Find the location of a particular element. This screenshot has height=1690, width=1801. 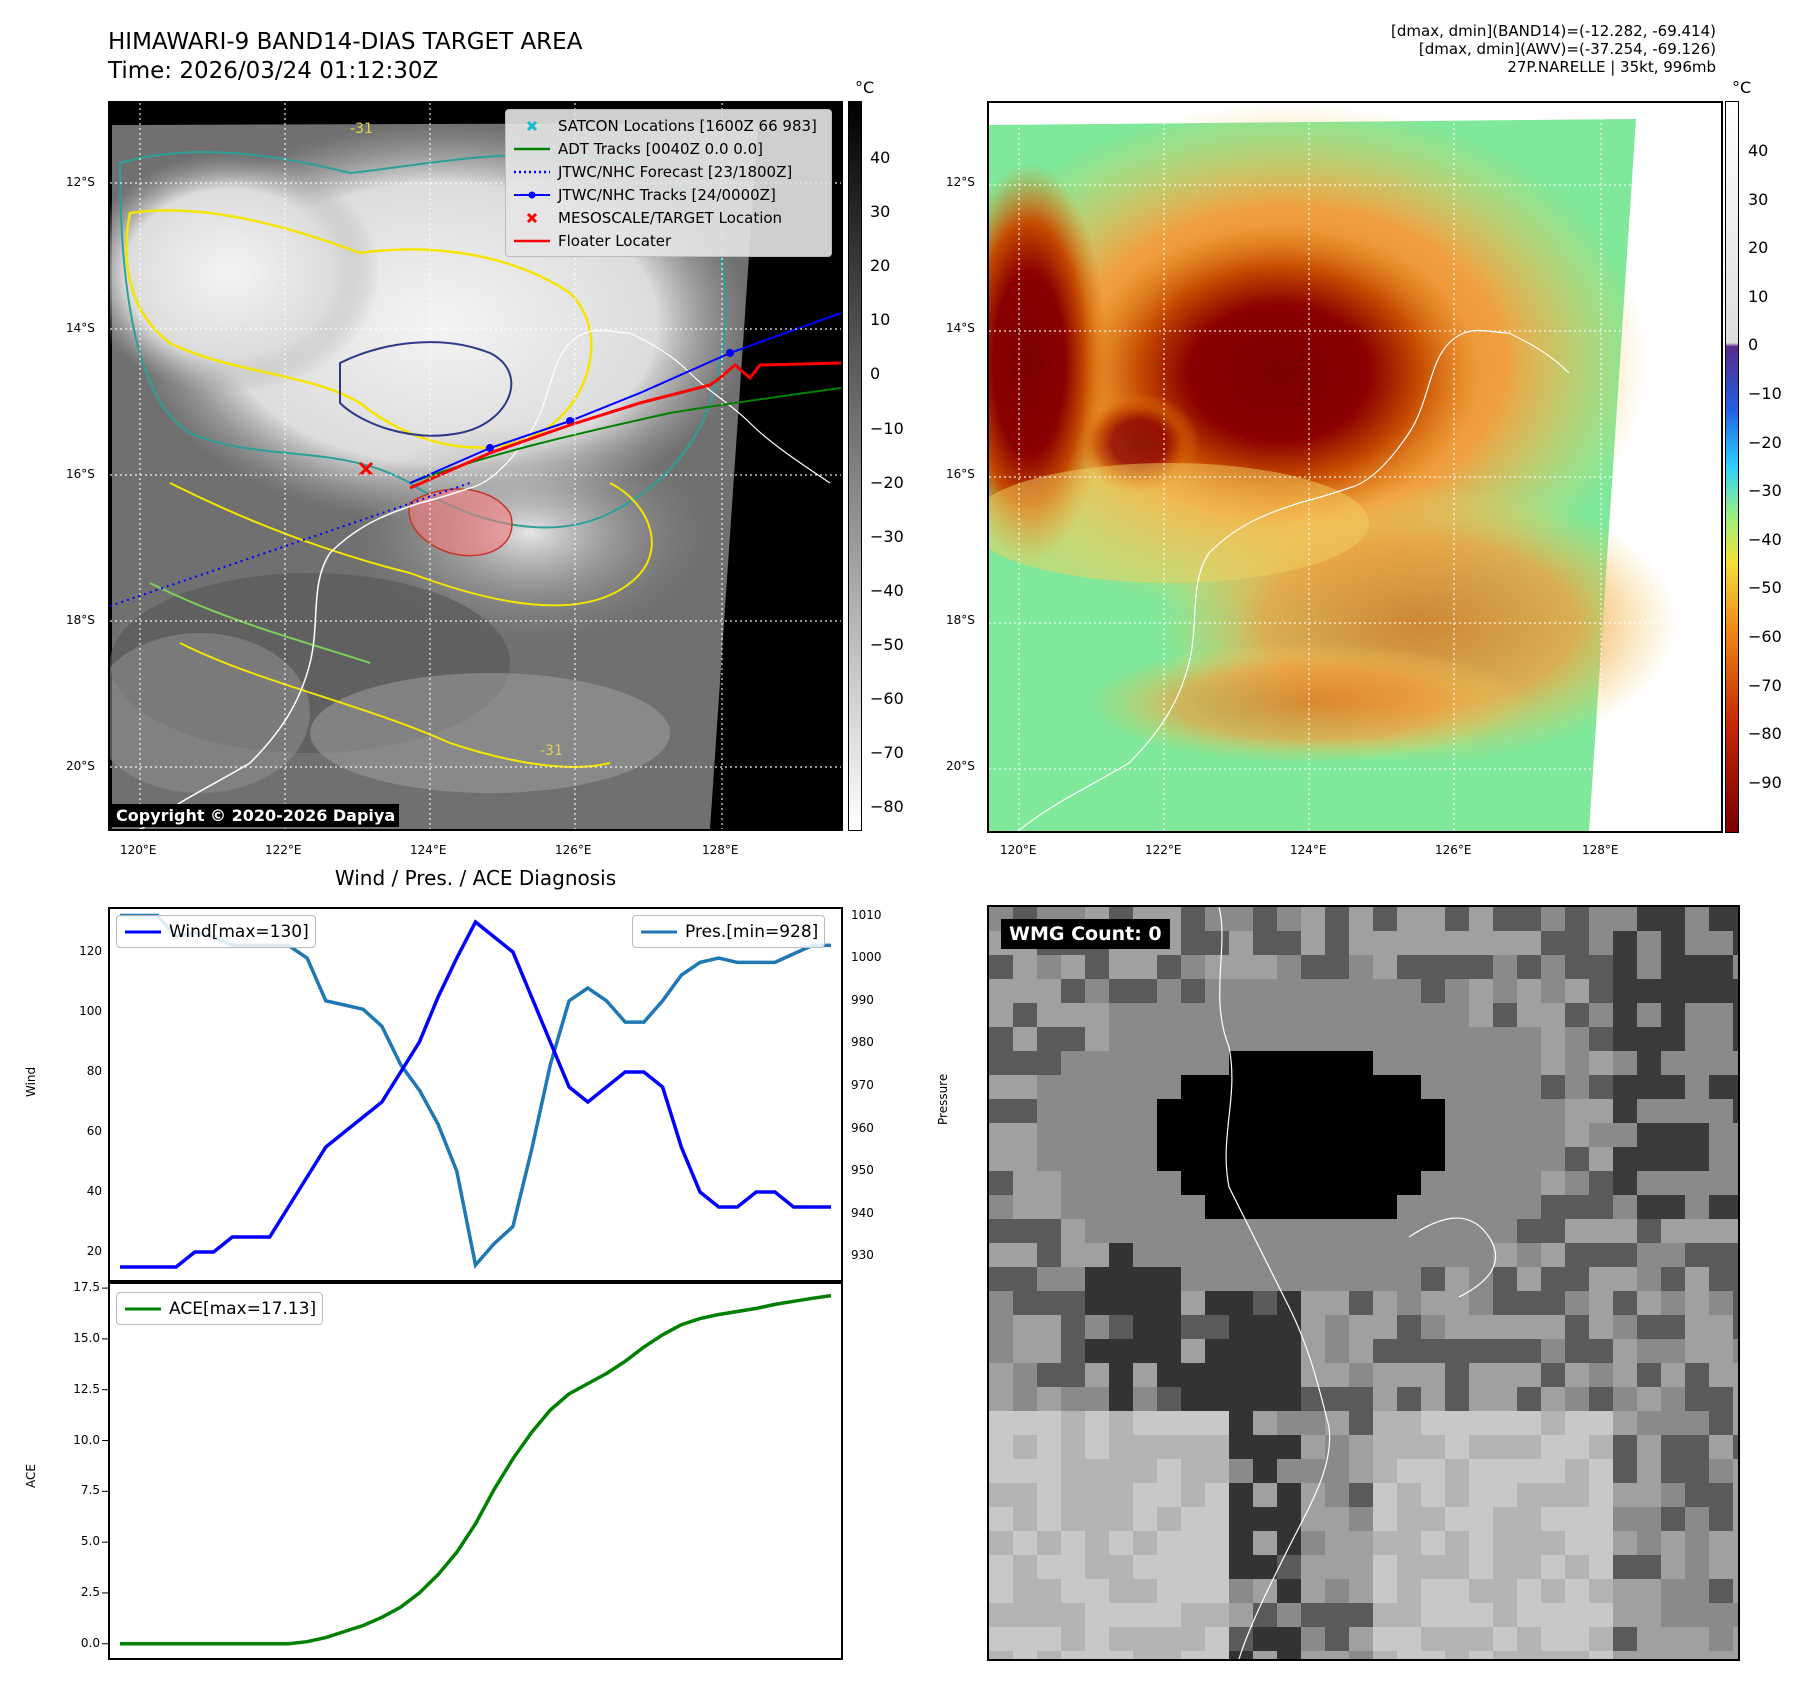

legend-label-tracks: JTWC/NHC Tracks [24/0000Z] is located at coordinates (667, 194).